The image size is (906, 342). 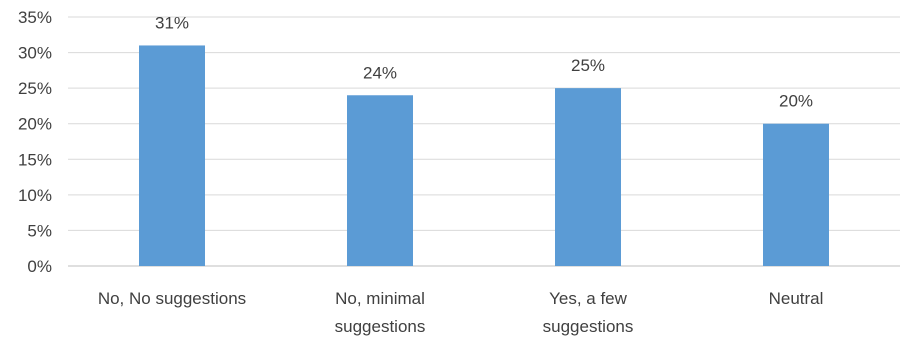 What do you see at coordinates (35, 159) in the screenshot?
I see `y-tick-label: 15%` at bounding box center [35, 159].